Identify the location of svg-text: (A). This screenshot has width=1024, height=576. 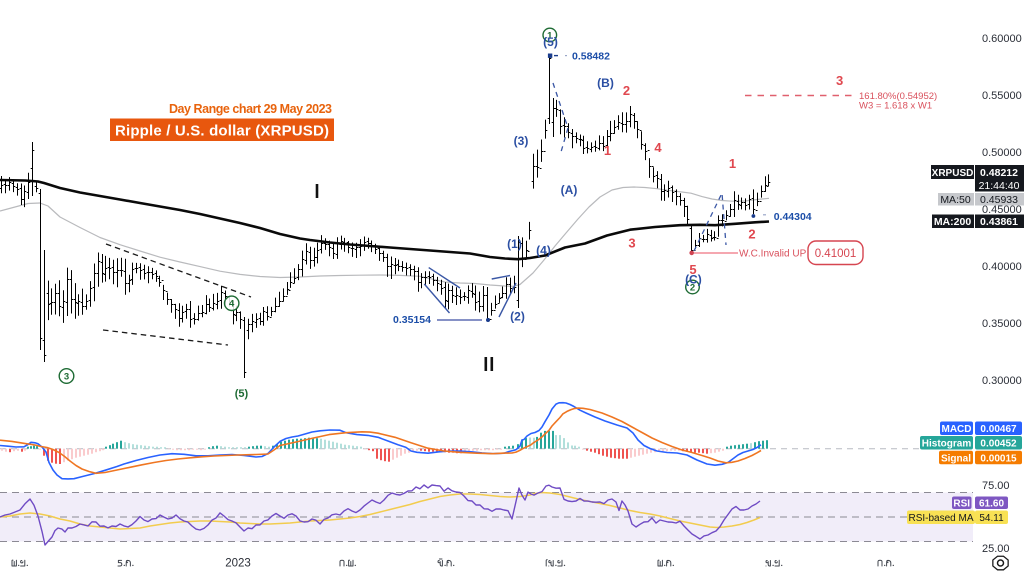
(569, 190).